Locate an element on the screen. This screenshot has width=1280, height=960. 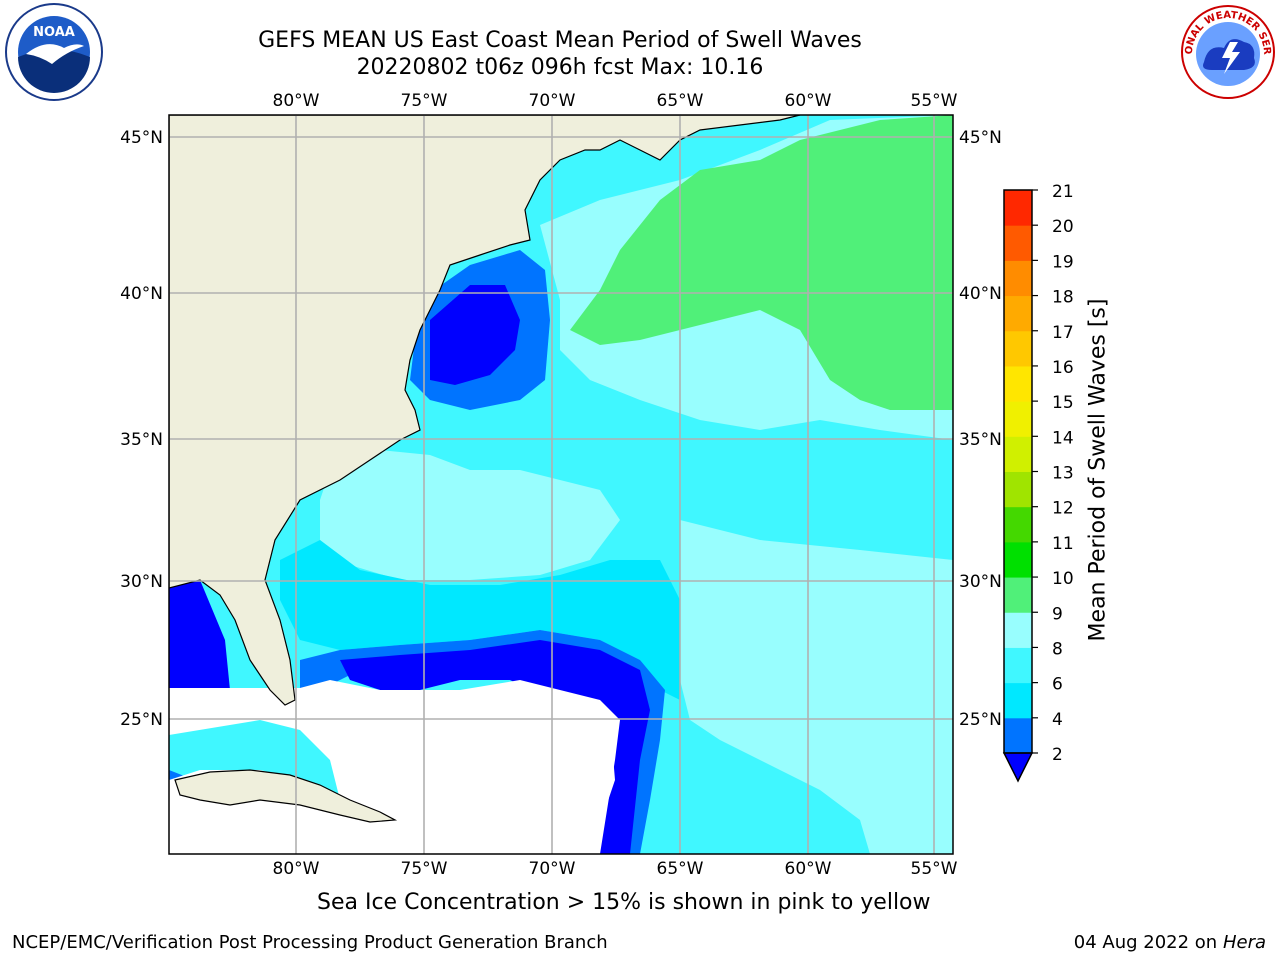
land-cuba is located at coordinates (286, 796).